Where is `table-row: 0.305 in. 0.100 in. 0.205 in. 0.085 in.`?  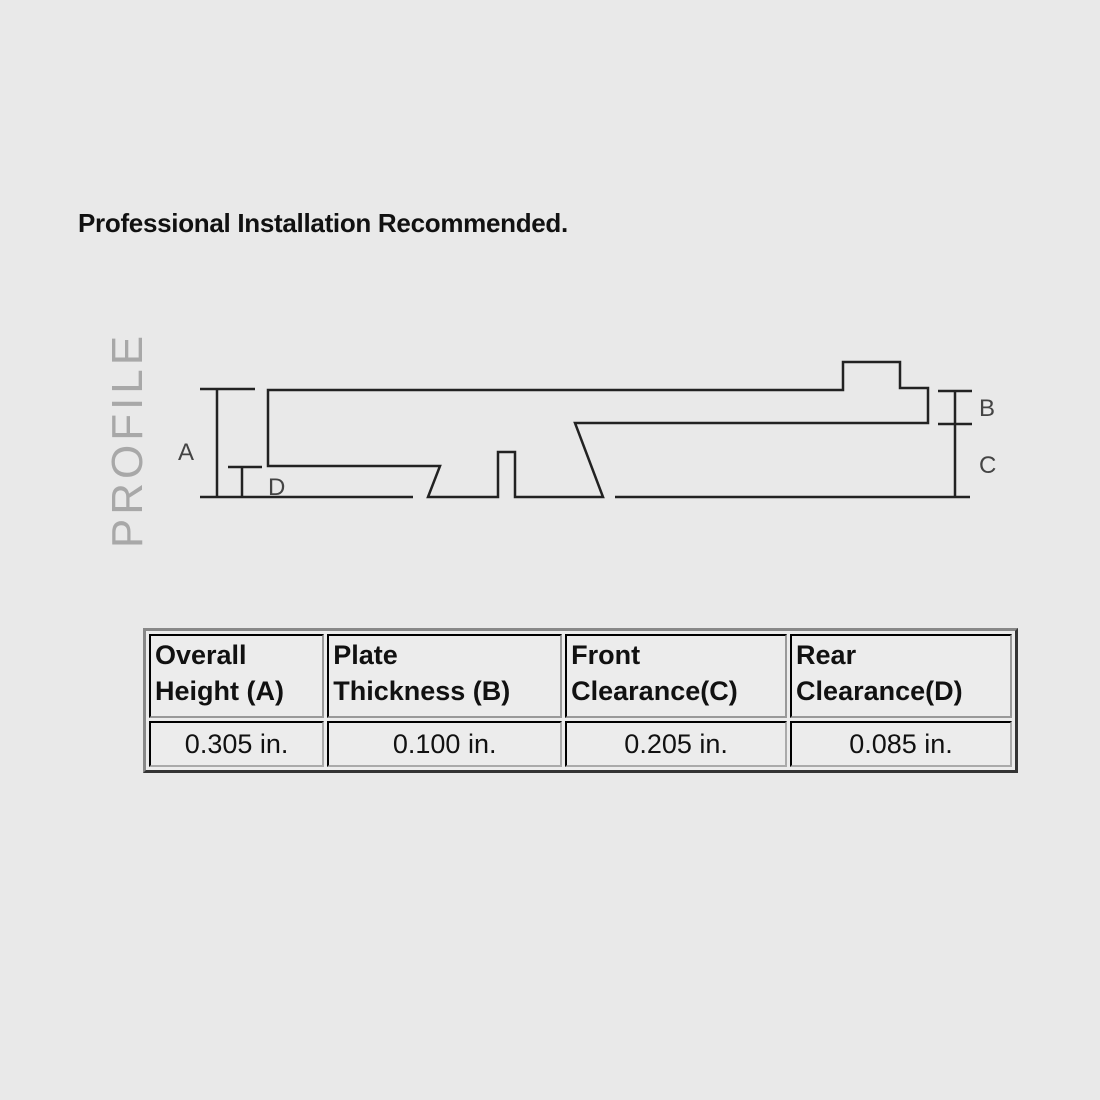 table-row: 0.305 in. 0.100 in. 0.205 in. 0.085 in. is located at coordinates (580, 744).